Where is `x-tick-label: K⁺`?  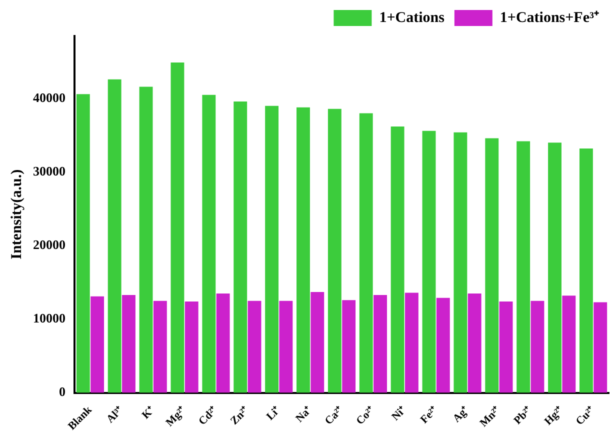
x-tick-label: K⁺ is located at coordinates (149, 413).